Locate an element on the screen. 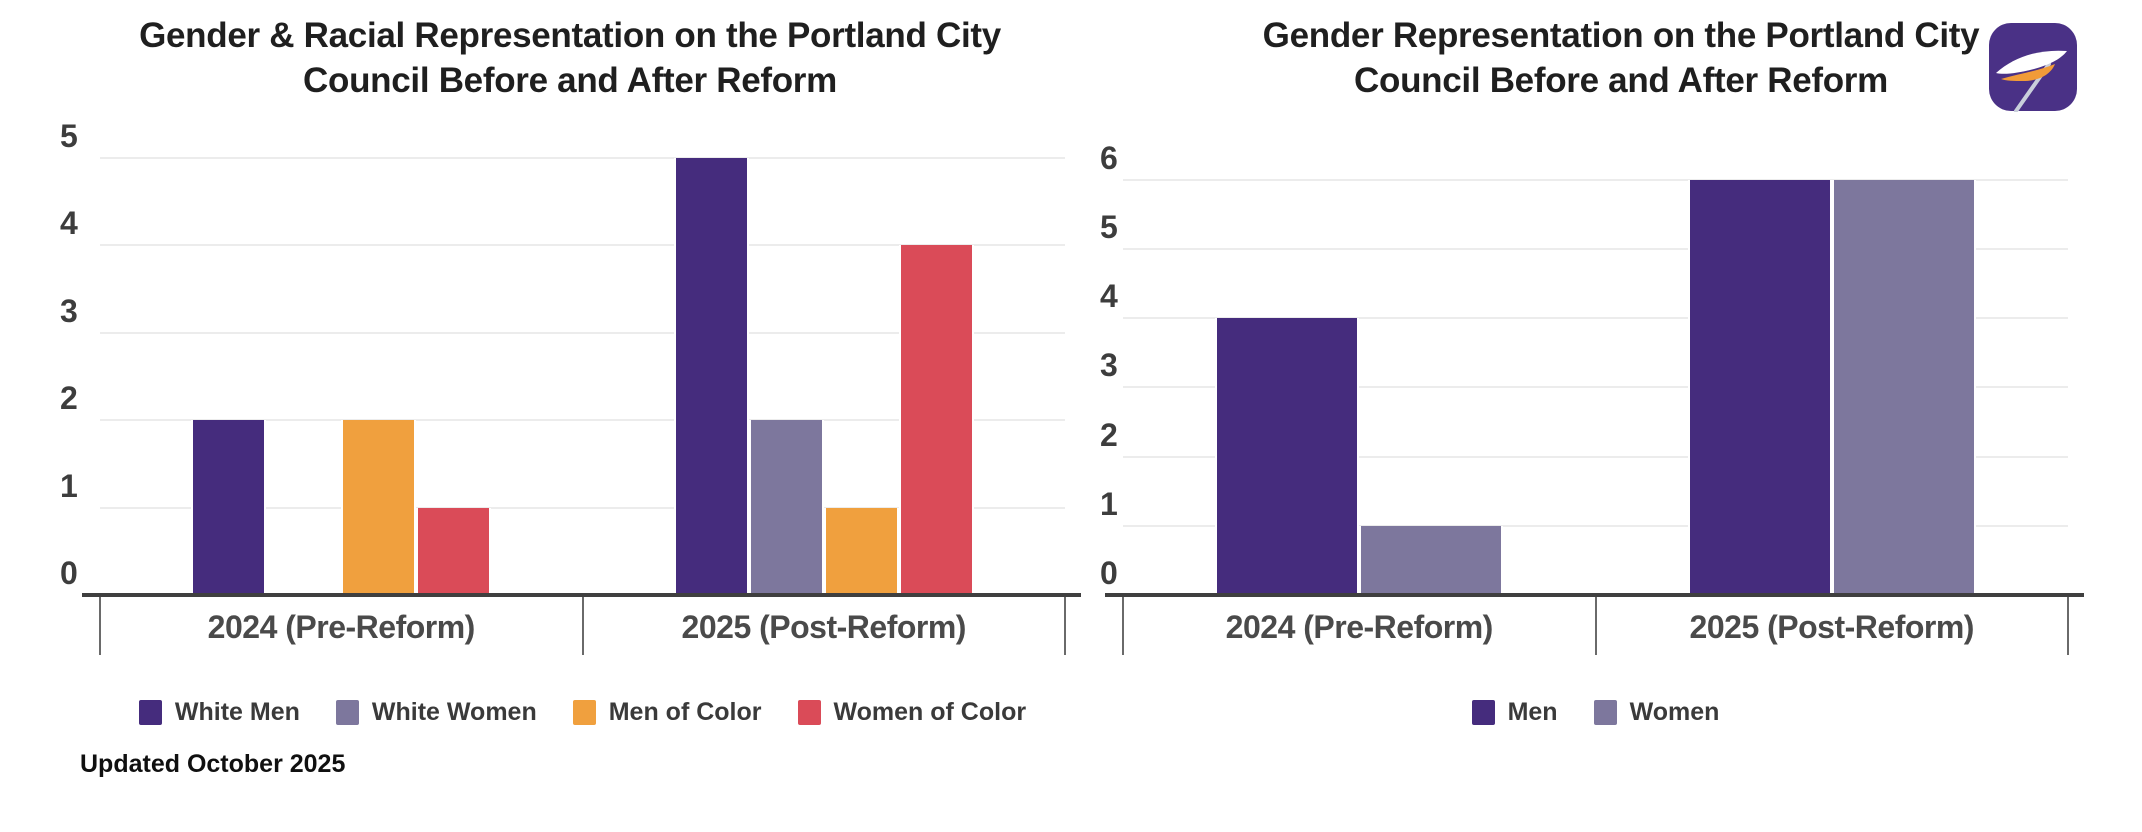 This screenshot has width=2142, height=832. bar-women-of-color-2024-pre-reform- is located at coordinates (454, 551).